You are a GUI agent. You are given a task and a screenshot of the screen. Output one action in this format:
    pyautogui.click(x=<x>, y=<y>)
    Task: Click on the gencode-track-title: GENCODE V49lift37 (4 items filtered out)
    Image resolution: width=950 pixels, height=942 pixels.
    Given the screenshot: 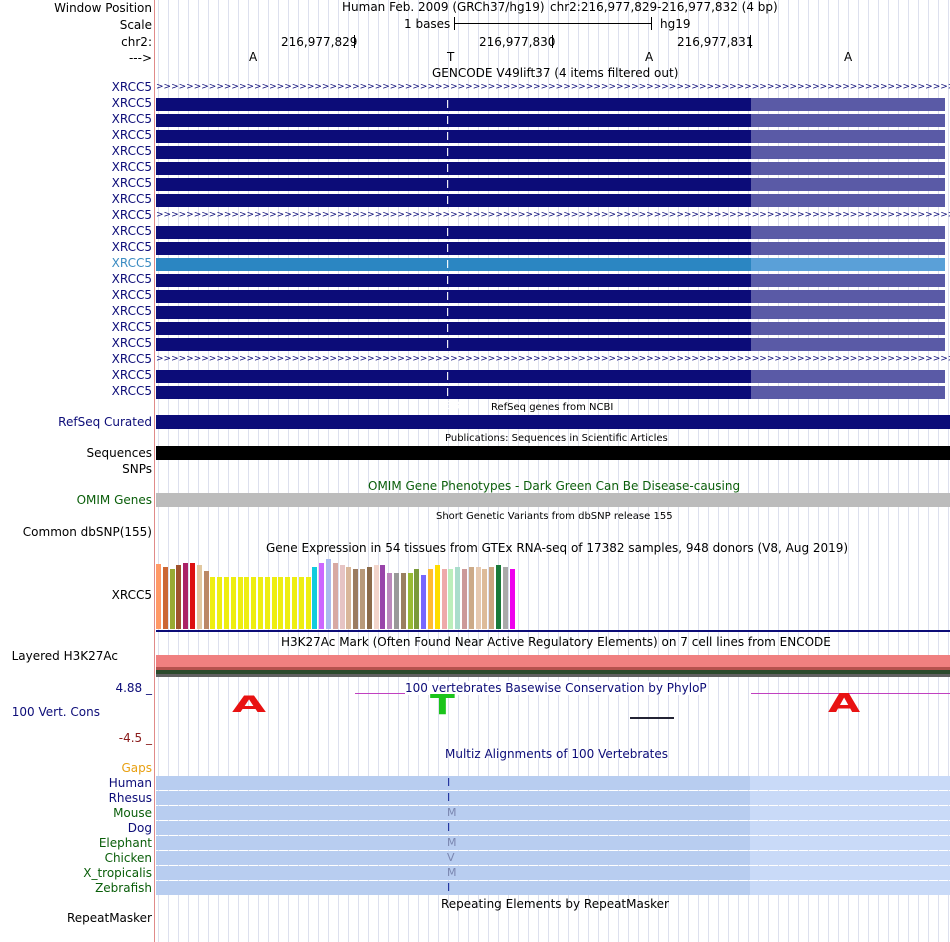 What is the action you would take?
    pyautogui.click(x=555, y=73)
    